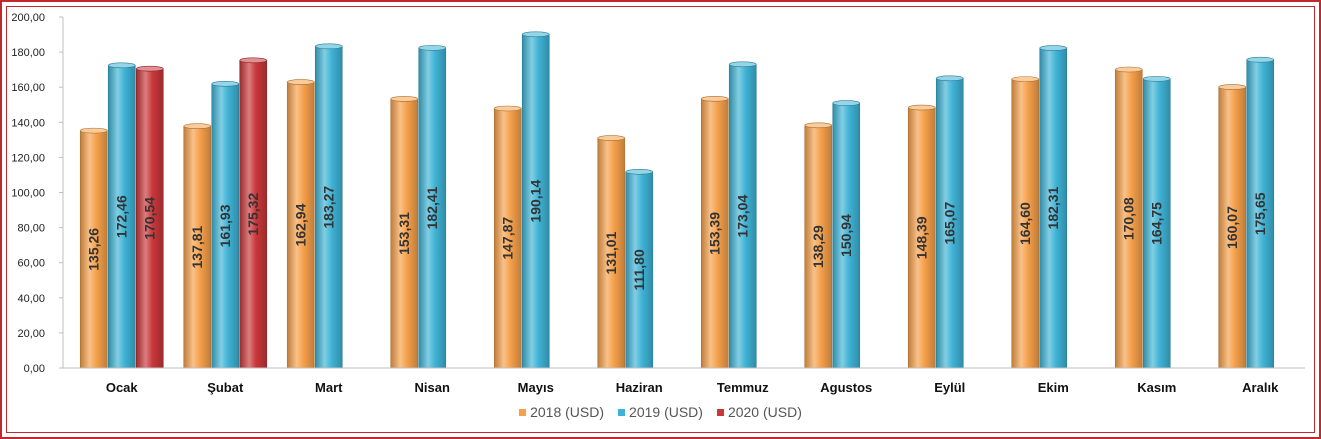 Image resolution: width=1321 pixels, height=439 pixels. What do you see at coordinates (1260, 387) in the screenshot?
I see `x-tick-label: Aralık` at bounding box center [1260, 387].